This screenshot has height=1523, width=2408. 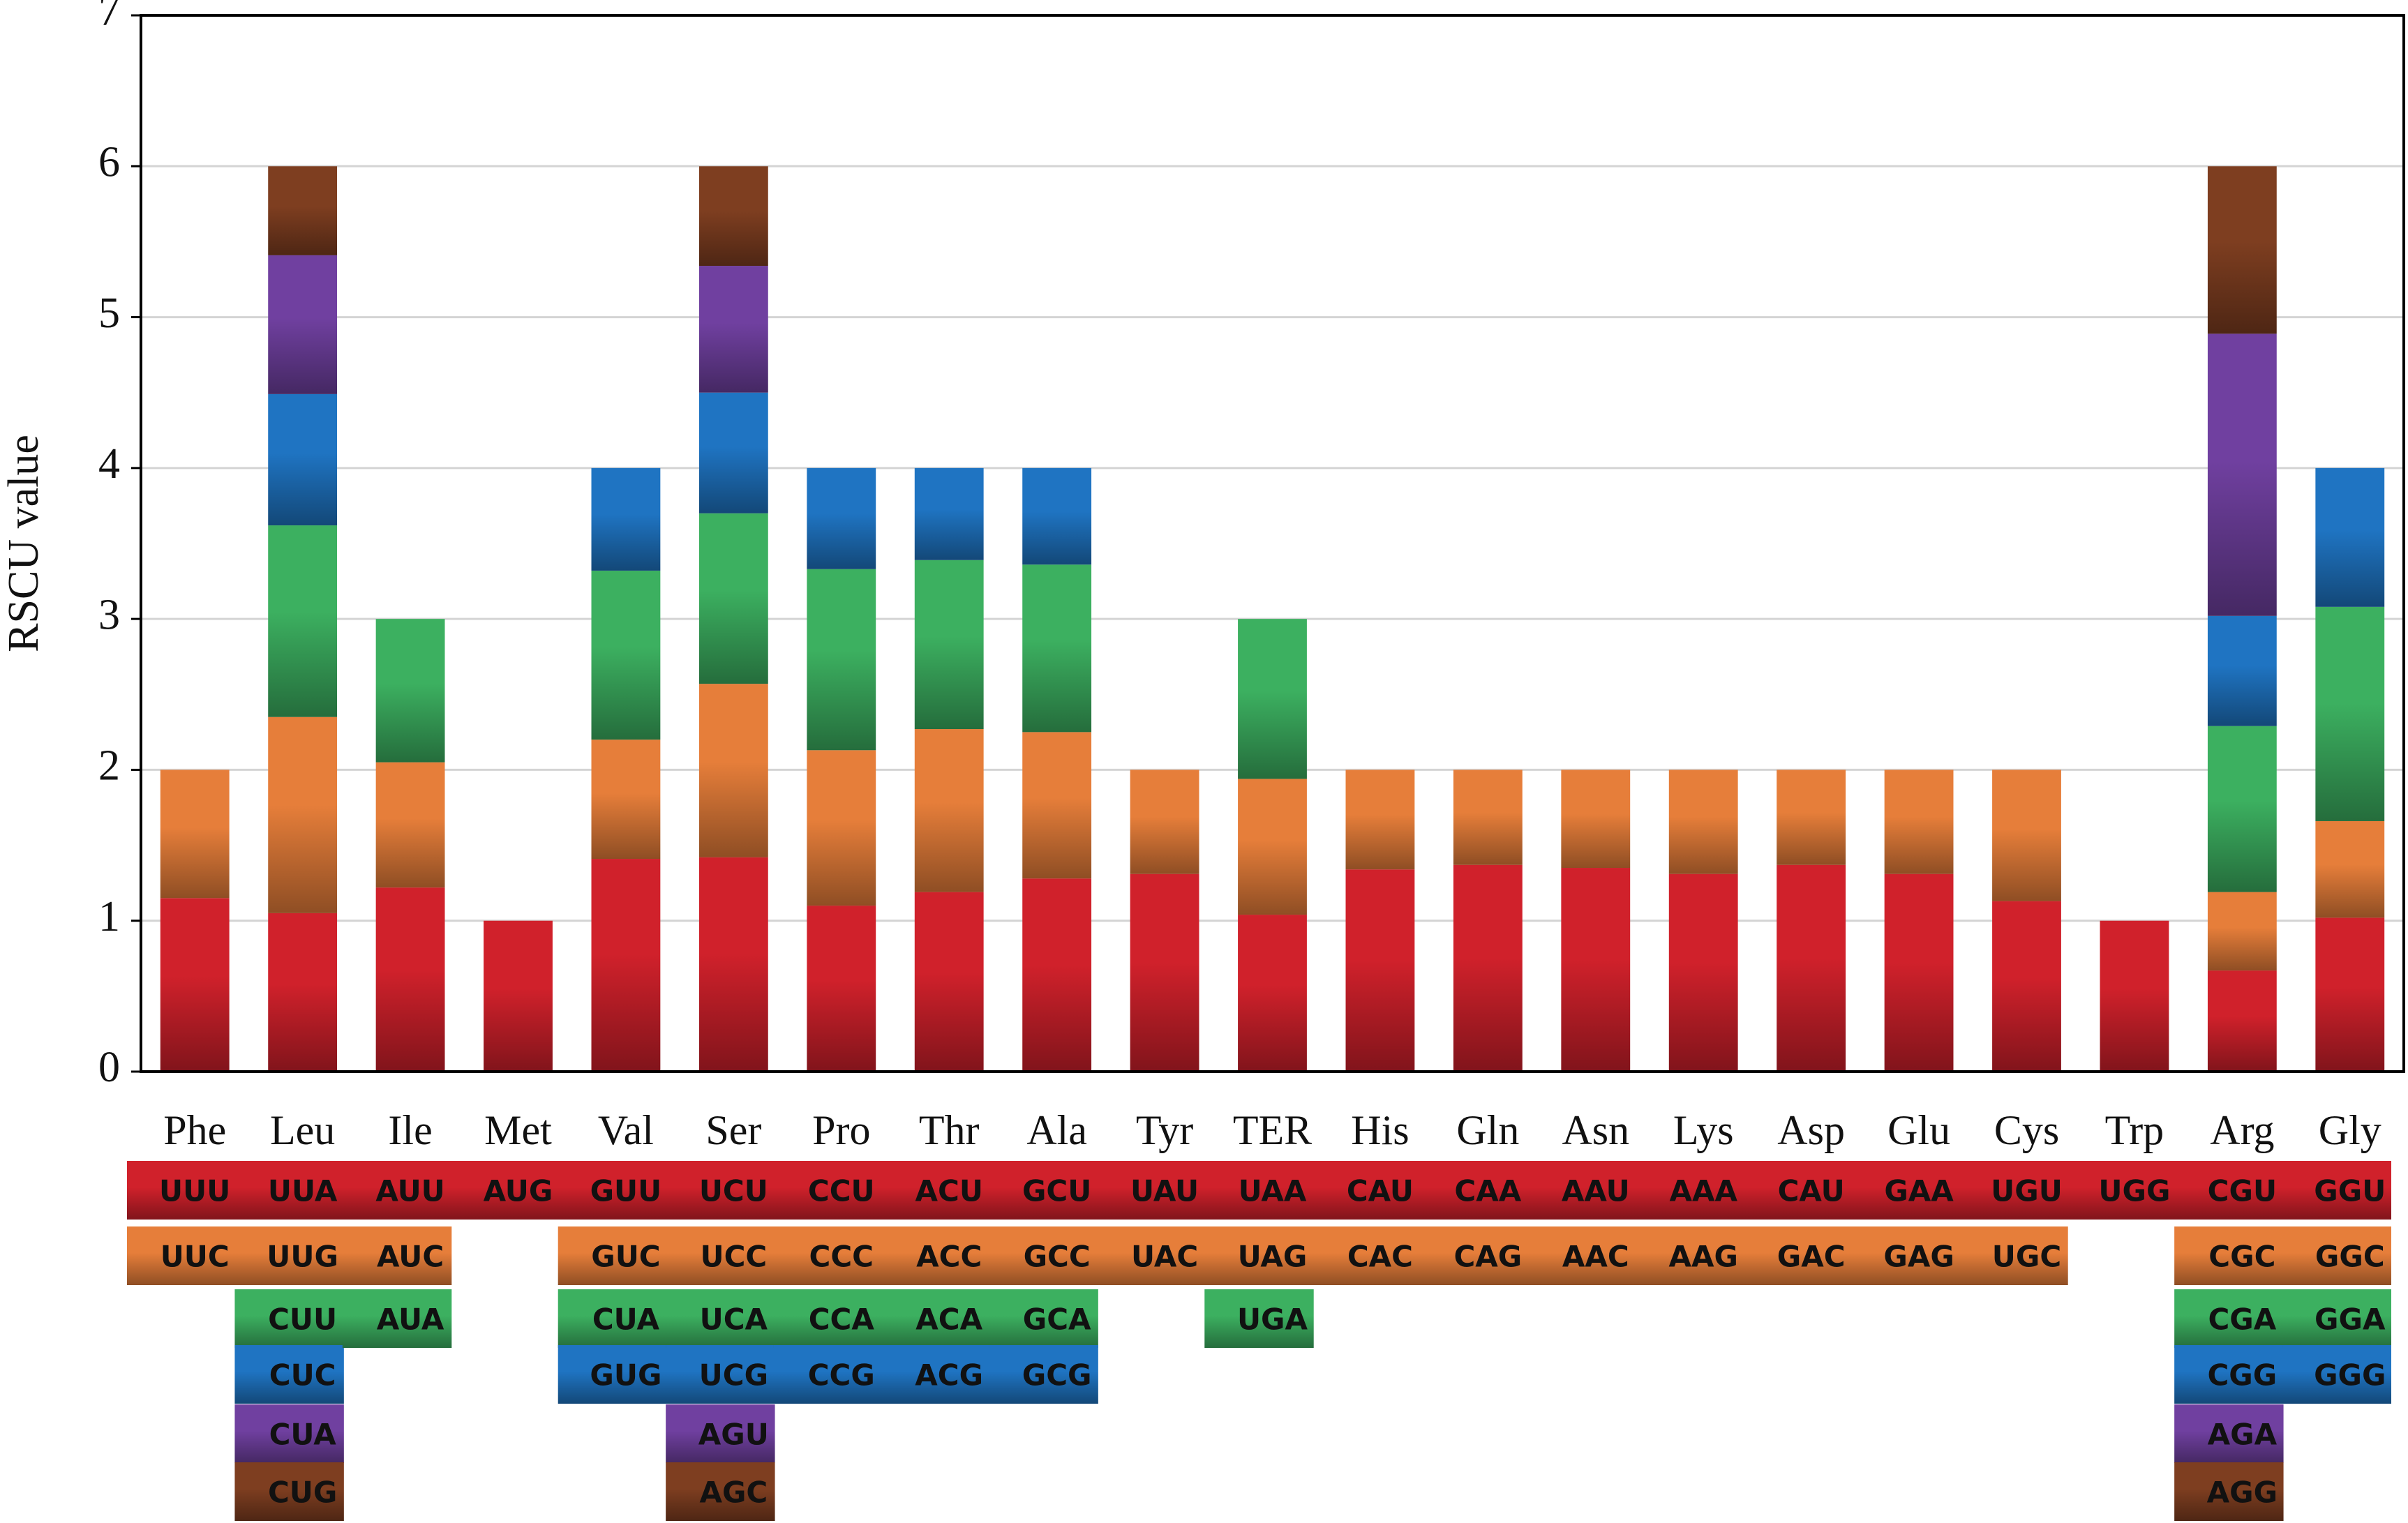 I want to click on codon-label: CUG, so click(x=302, y=1493).